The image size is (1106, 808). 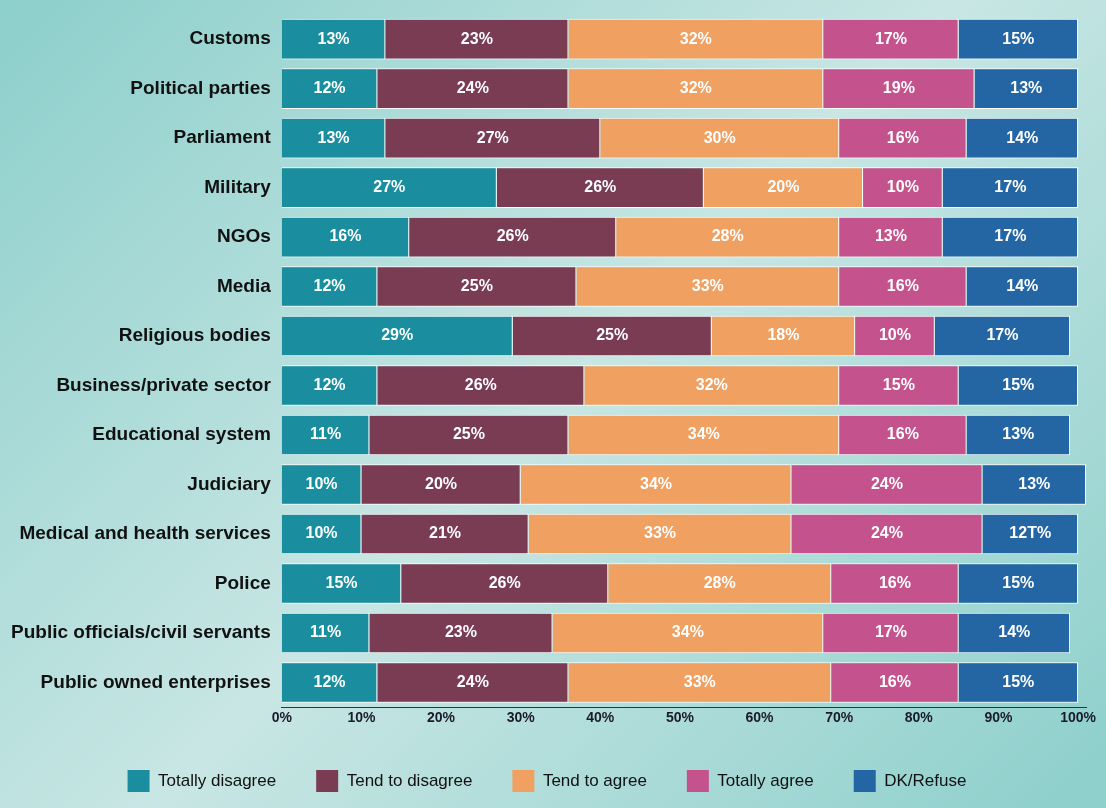 What do you see at coordinates (839, 717) in the screenshot?
I see `x-tick-label: 70%` at bounding box center [839, 717].